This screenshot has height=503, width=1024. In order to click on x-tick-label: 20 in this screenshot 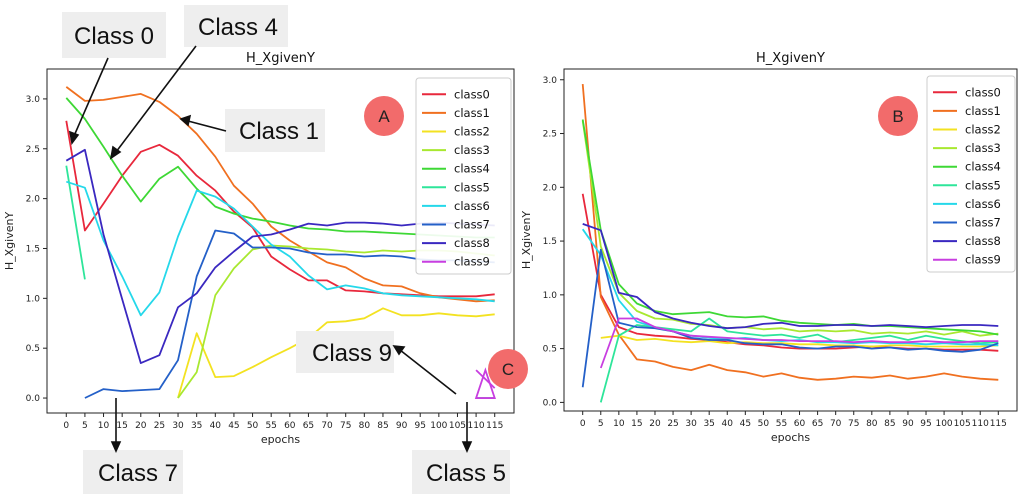, I will do `click(141, 426)`.